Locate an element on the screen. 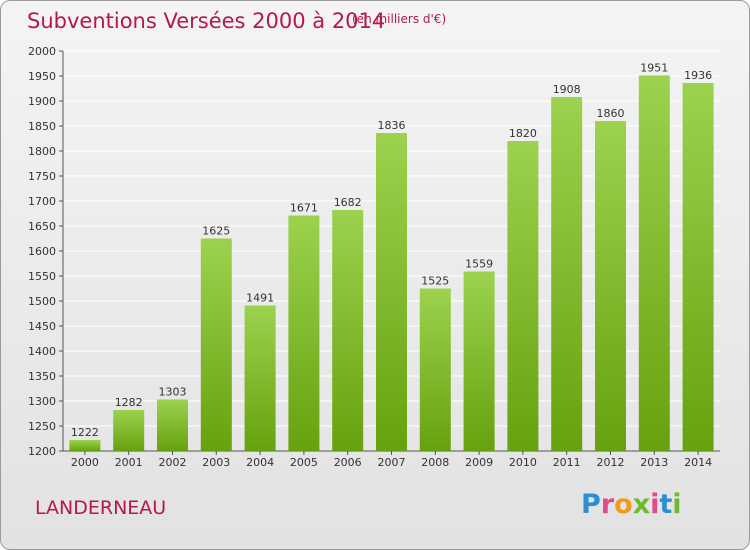  y-tick-label: 1600 is located at coordinates (42, 251).